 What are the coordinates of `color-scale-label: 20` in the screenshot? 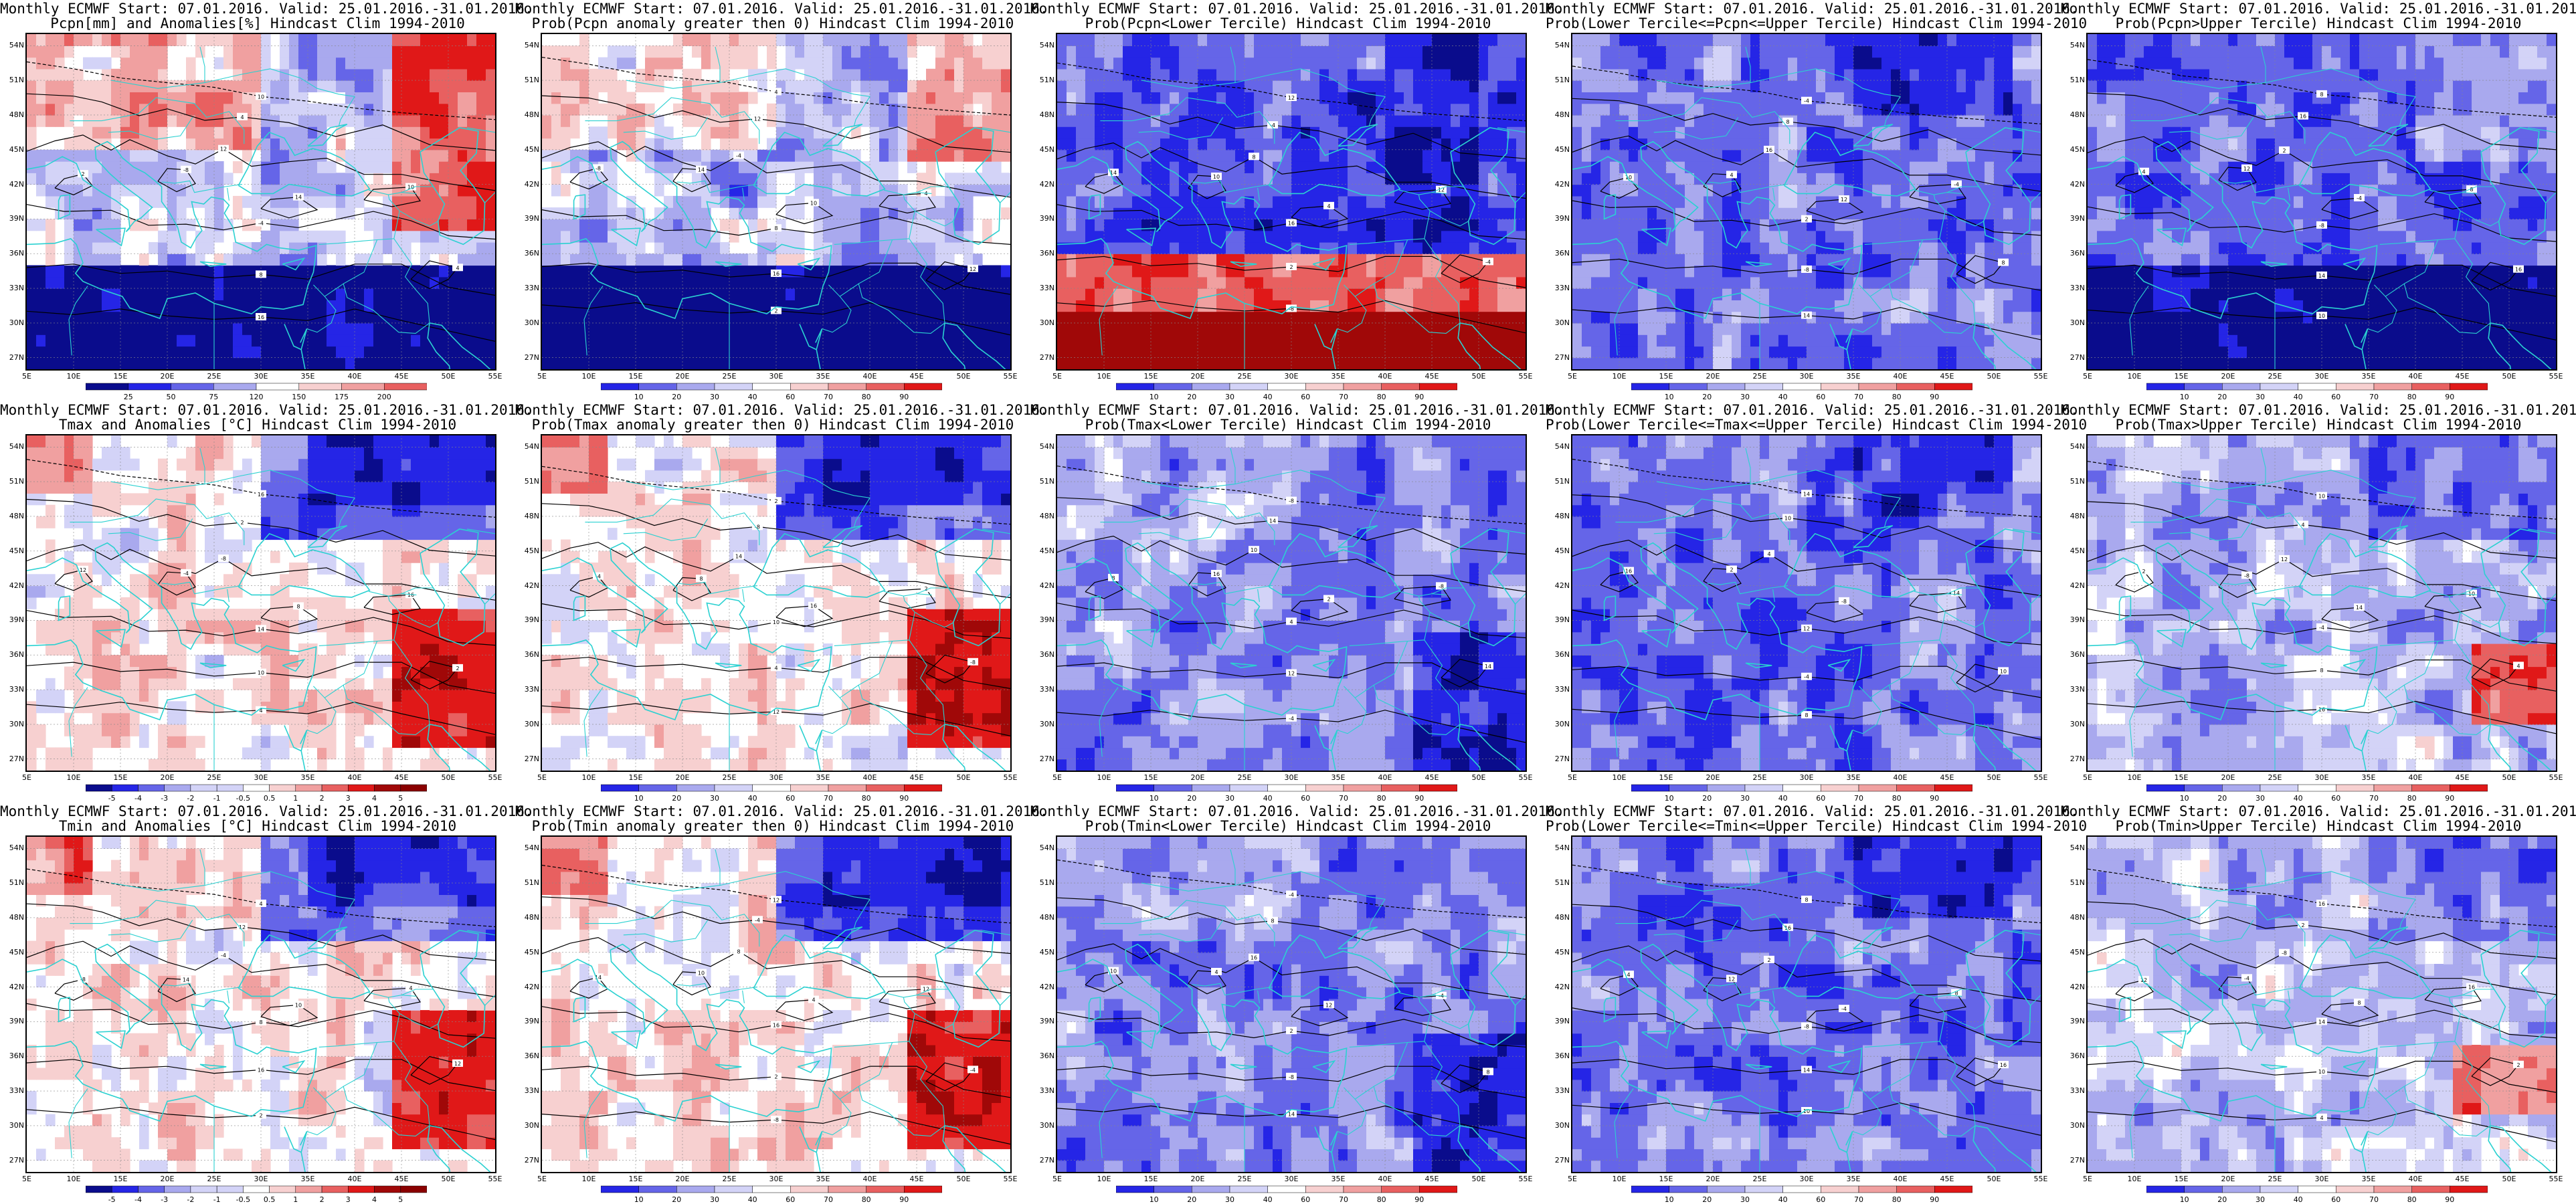 It's located at (676, 798).